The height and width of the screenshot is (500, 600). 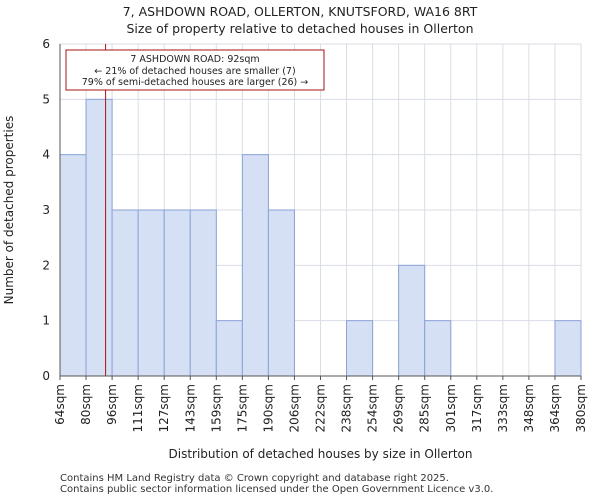 What do you see at coordinates (194, 59) in the screenshot?
I see `annotation-line-1: 7 ASHDOWN ROAD: 92sqm` at bounding box center [194, 59].